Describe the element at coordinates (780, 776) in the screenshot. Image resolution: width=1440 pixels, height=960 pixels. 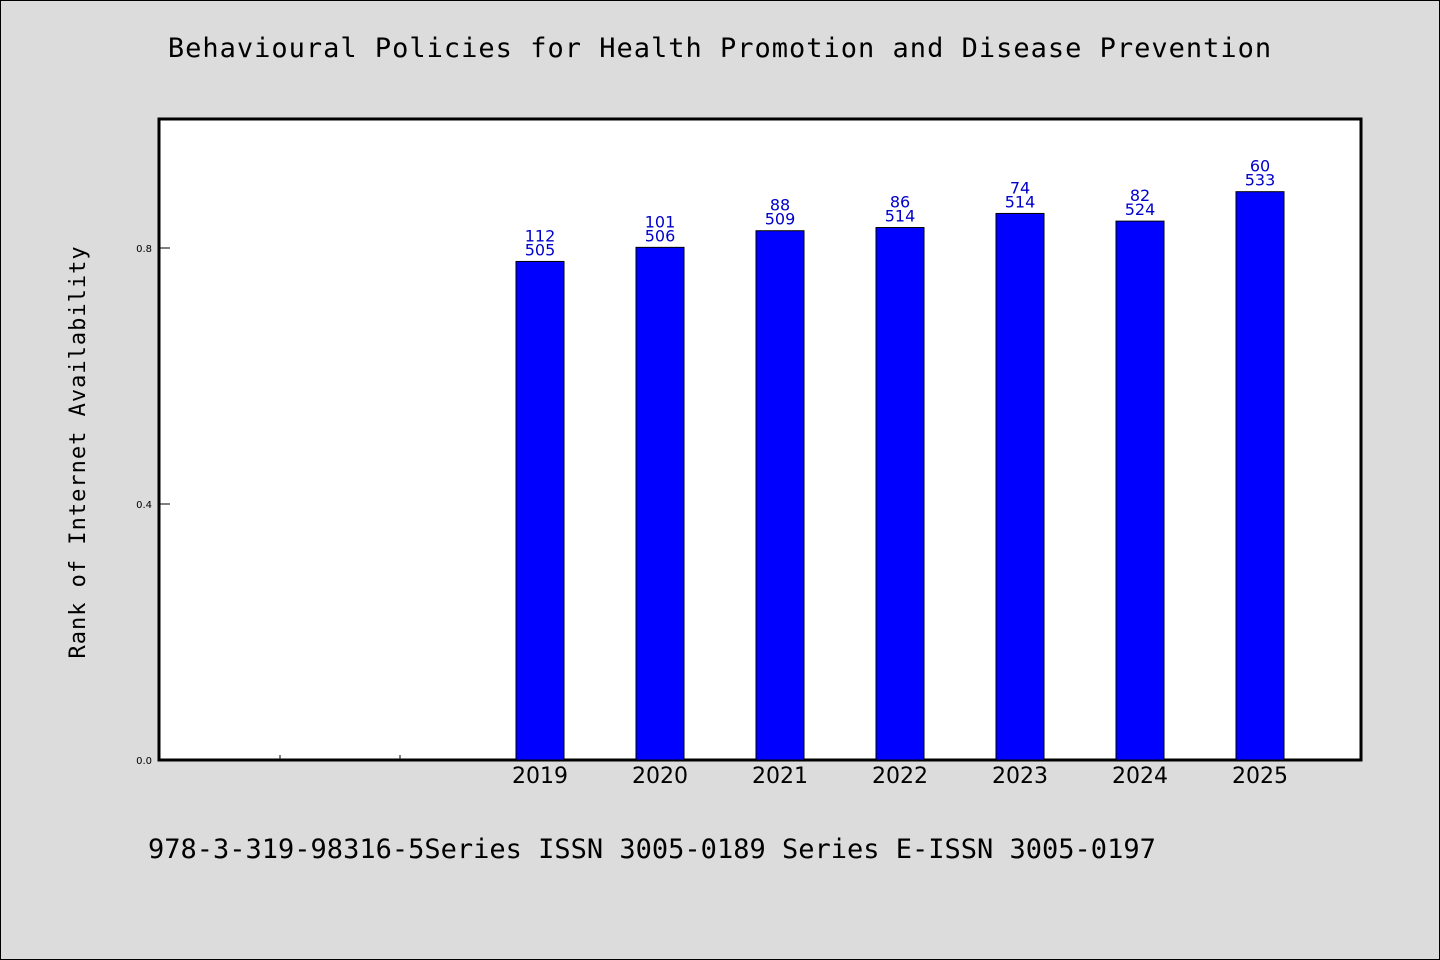
I see `x-tick-label: 2021` at that location.